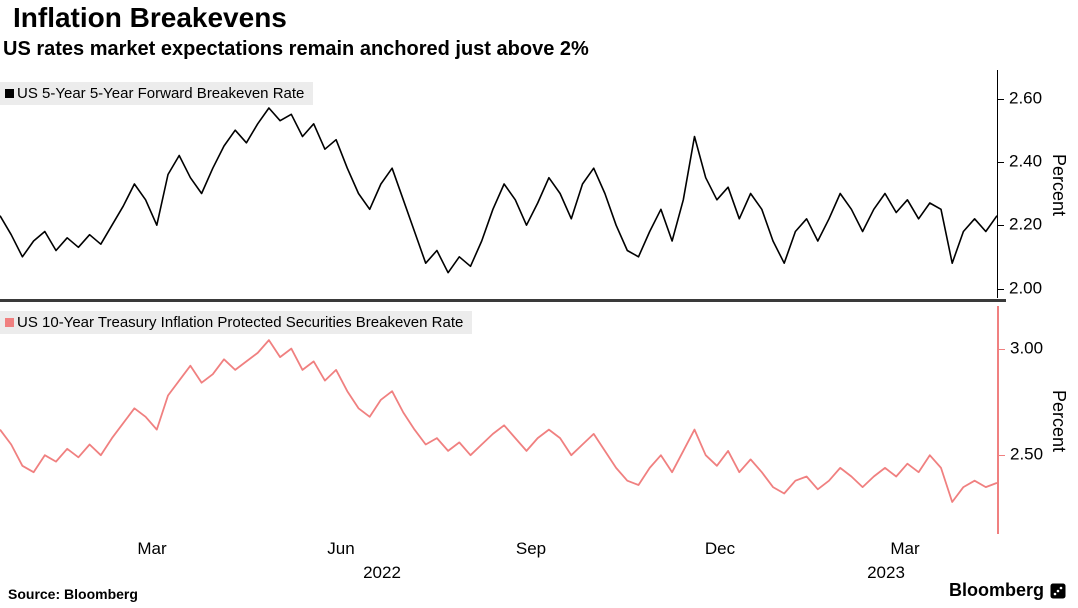  What do you see at coordinates (341, 548) in the screenshot?
I see `x-tick-label: Jun` at bounding box center [341, 548].